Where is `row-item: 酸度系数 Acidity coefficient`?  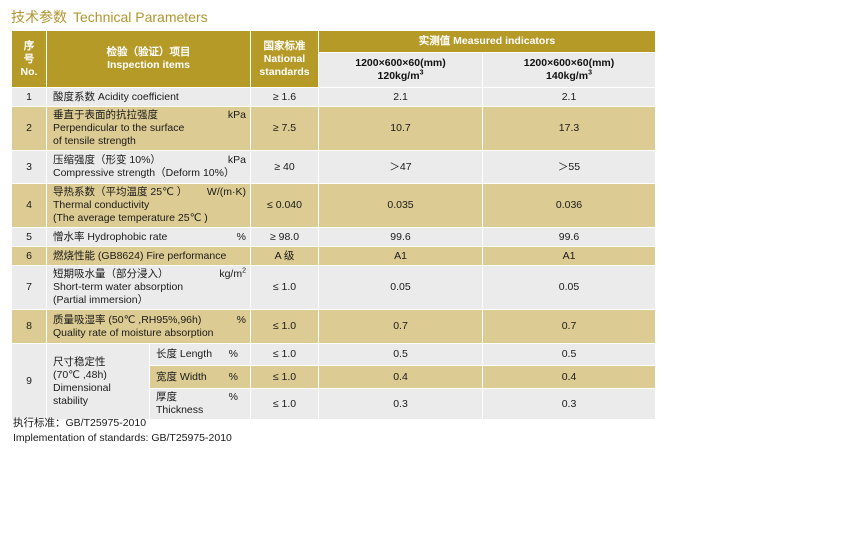
row-item: 酸度系数 Acidity coefficient is located at coordinates (148, 97).